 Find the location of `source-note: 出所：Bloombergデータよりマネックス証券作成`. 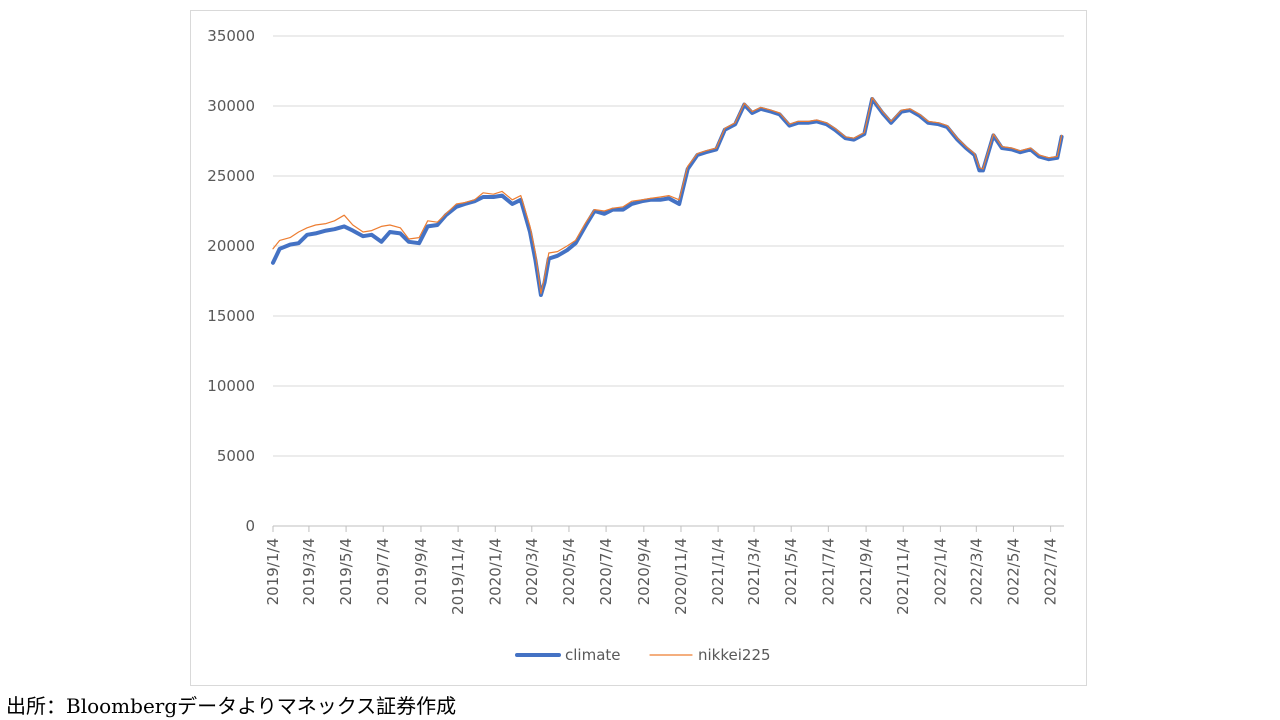

source-note: 出所：Bloombergデータよりマネックス証券作成 is located at coordinates (231, 706).